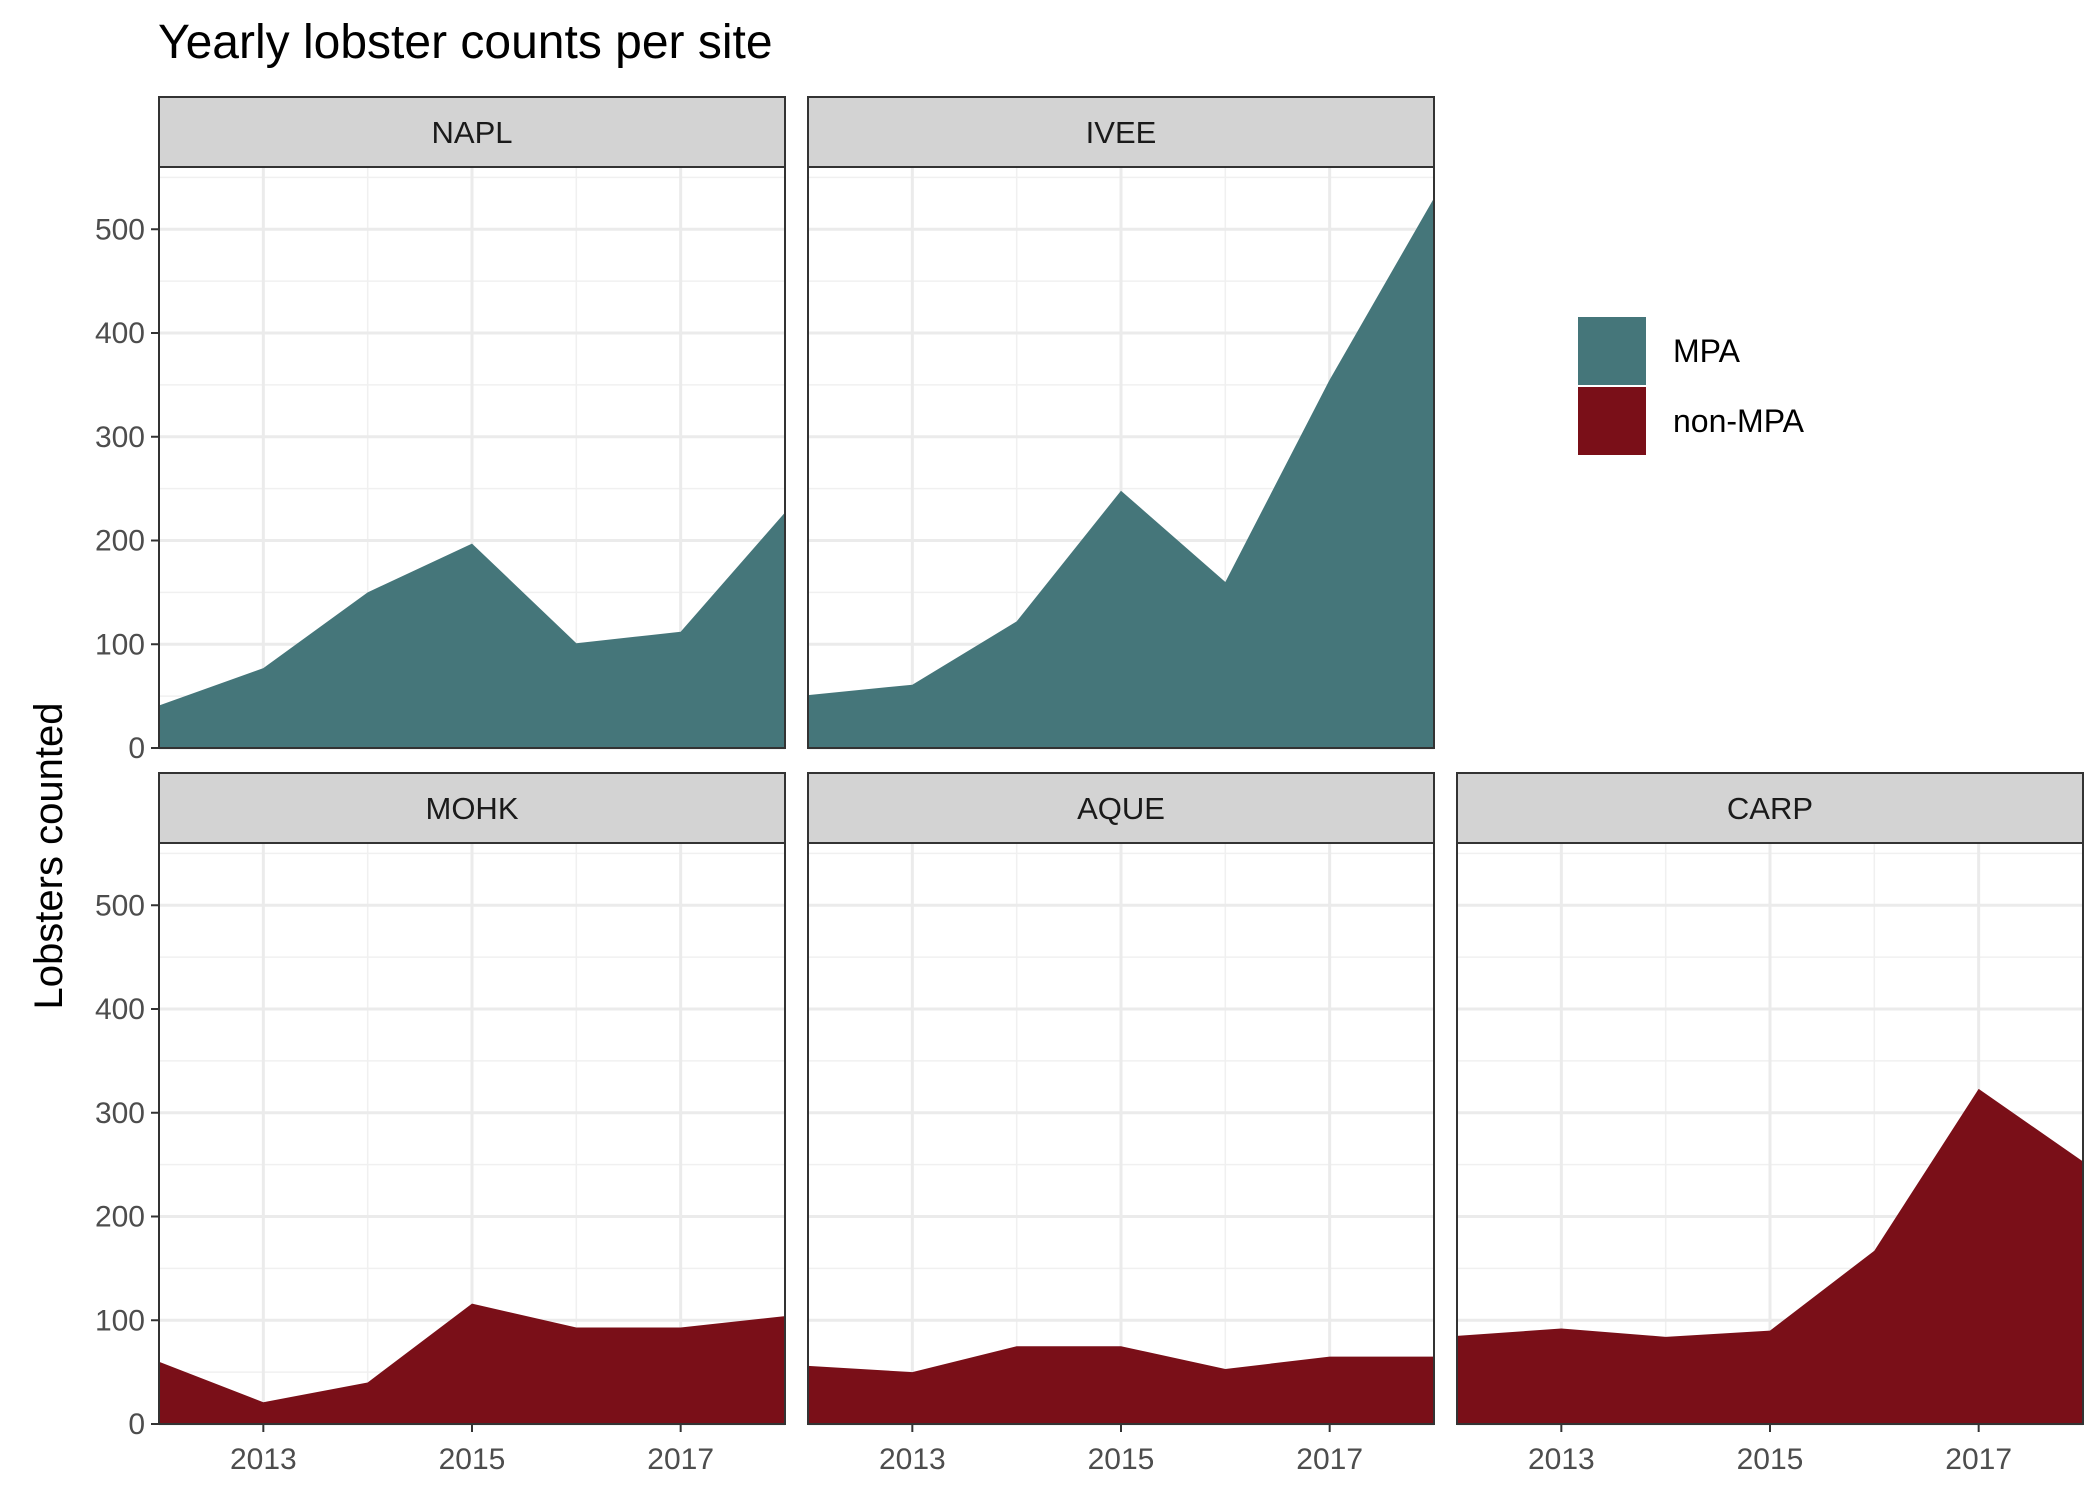 This screenshot has height=1499, width=2099. What do you see at coordinates (1770, 1256) in the screenshot?
I see `area-carp` at bounding box center [1770, 1256].